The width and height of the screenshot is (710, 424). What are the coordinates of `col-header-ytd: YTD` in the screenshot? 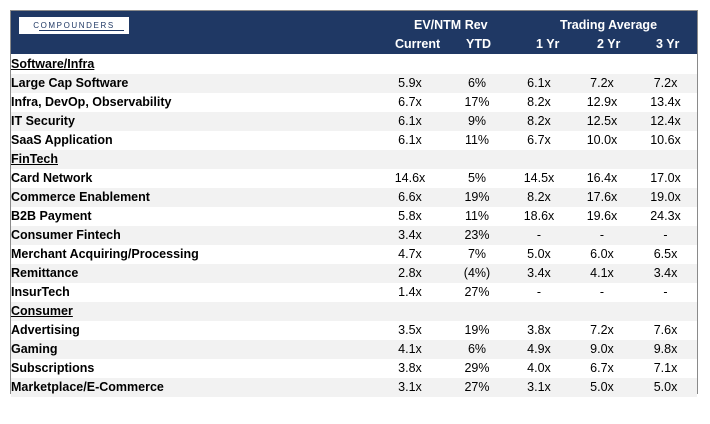 It's located at (478, 44).